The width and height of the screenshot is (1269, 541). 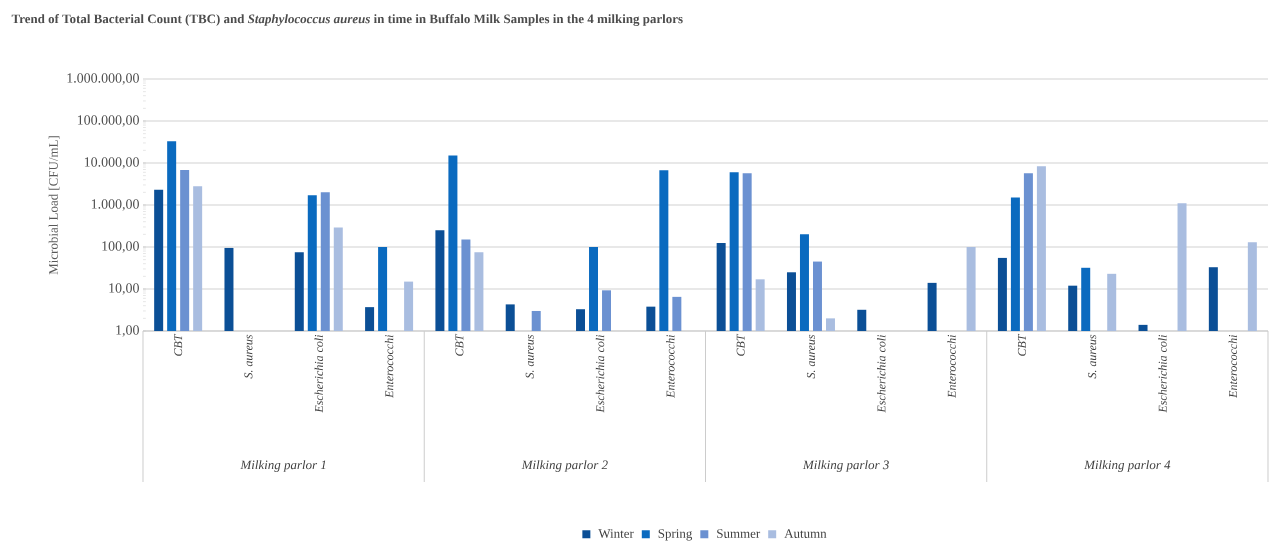 I want to click on legend-label: Autumn, so click(x=805, y=533).